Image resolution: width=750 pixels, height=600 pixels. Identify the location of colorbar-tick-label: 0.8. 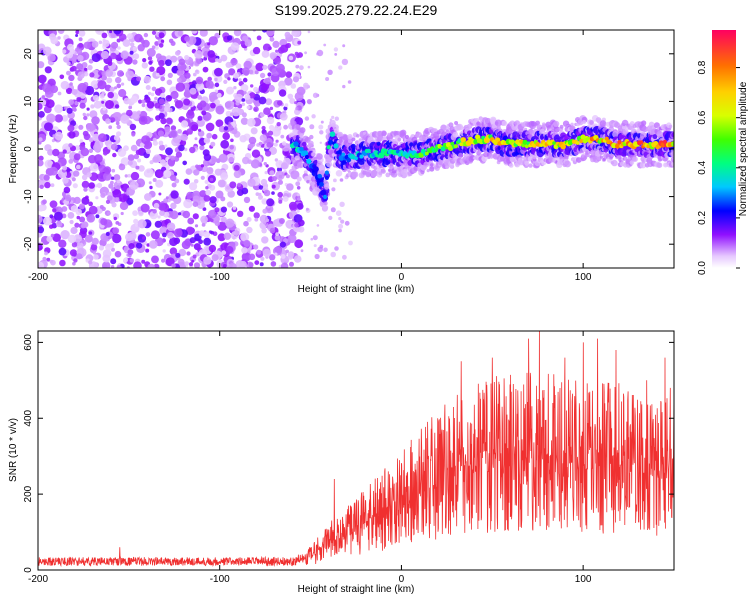
(702, 67).